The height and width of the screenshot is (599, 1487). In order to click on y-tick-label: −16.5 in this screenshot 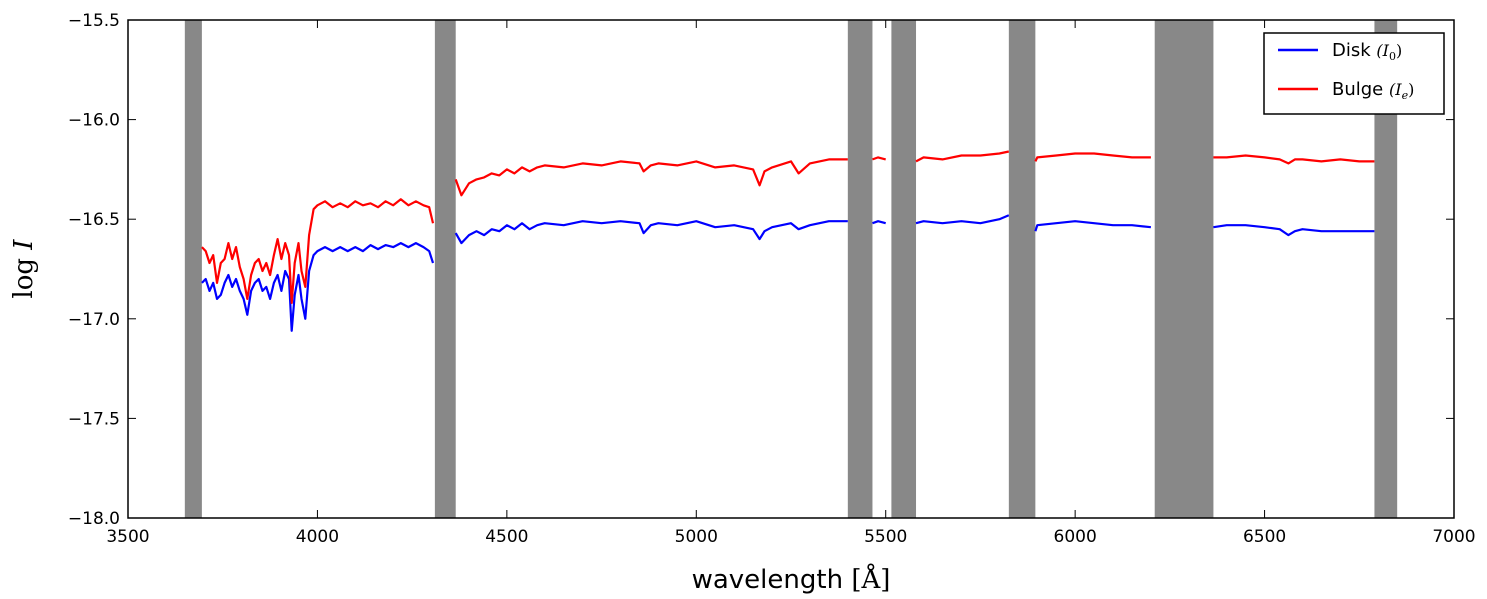, I will do `click(94, 220)`.